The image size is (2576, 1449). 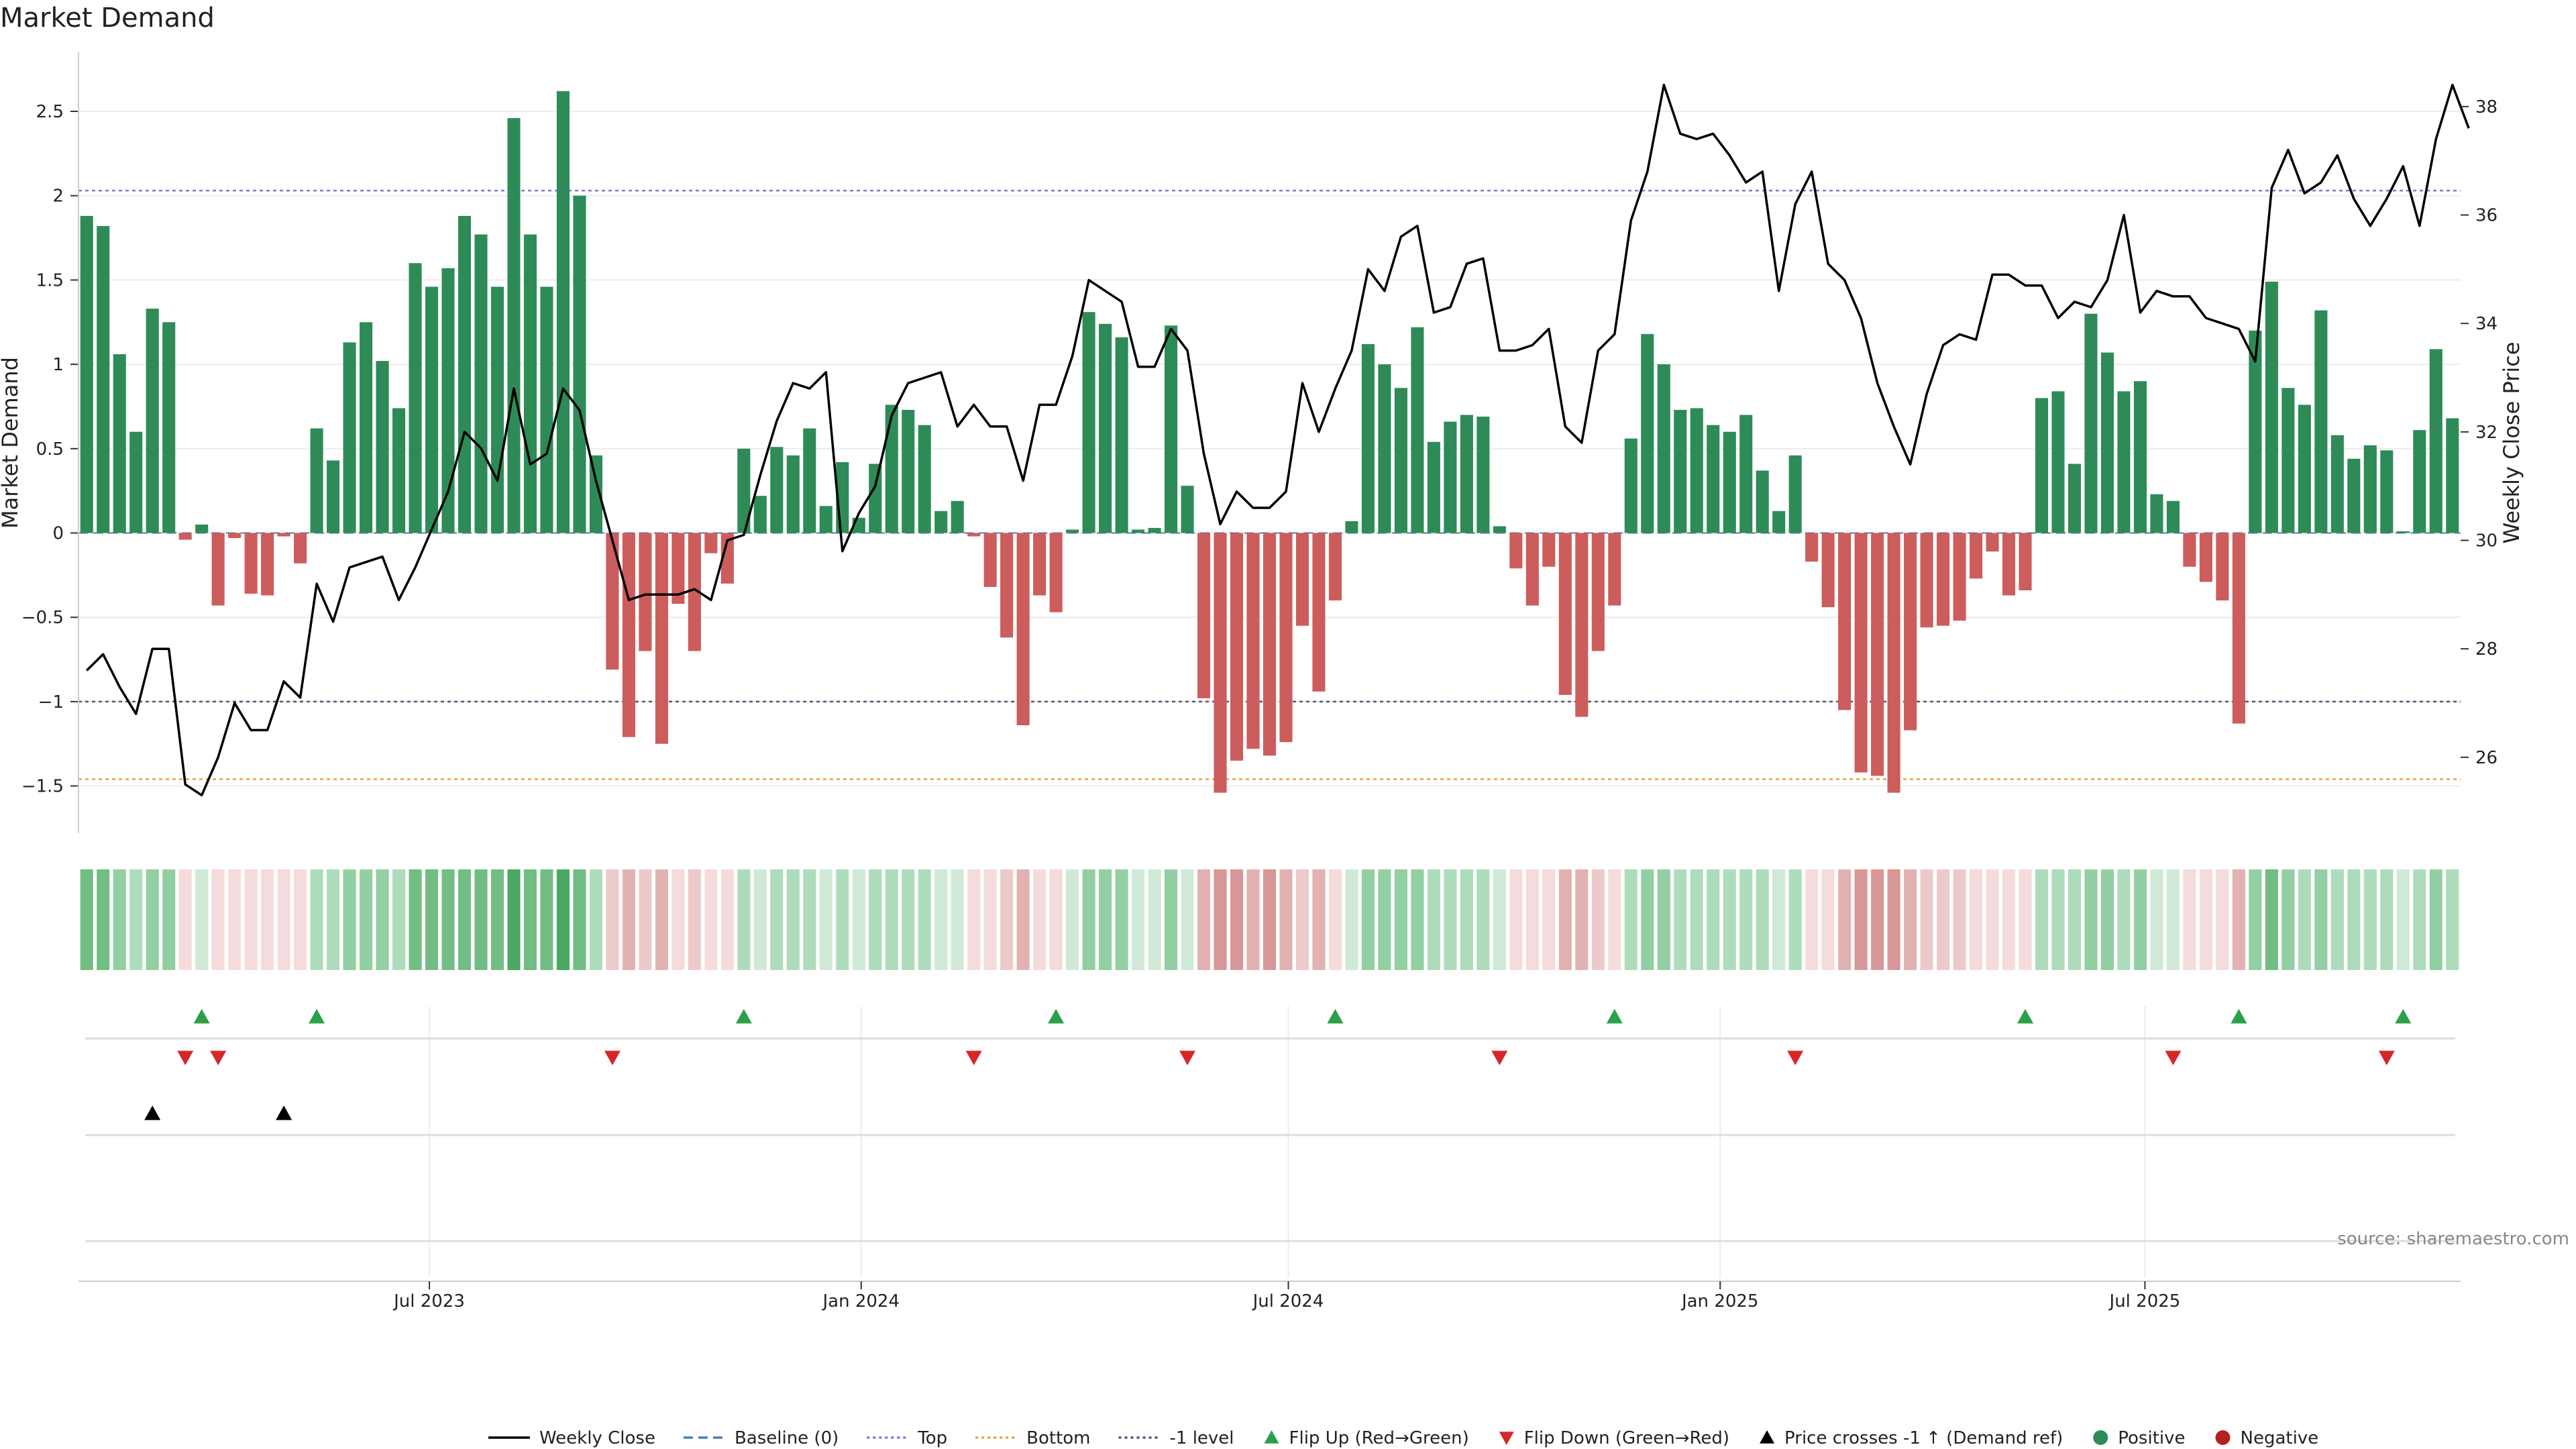 I want to click on legend-item: Price crosses -1 ↑ (Demand ref), so click(x=1911, y=1438).